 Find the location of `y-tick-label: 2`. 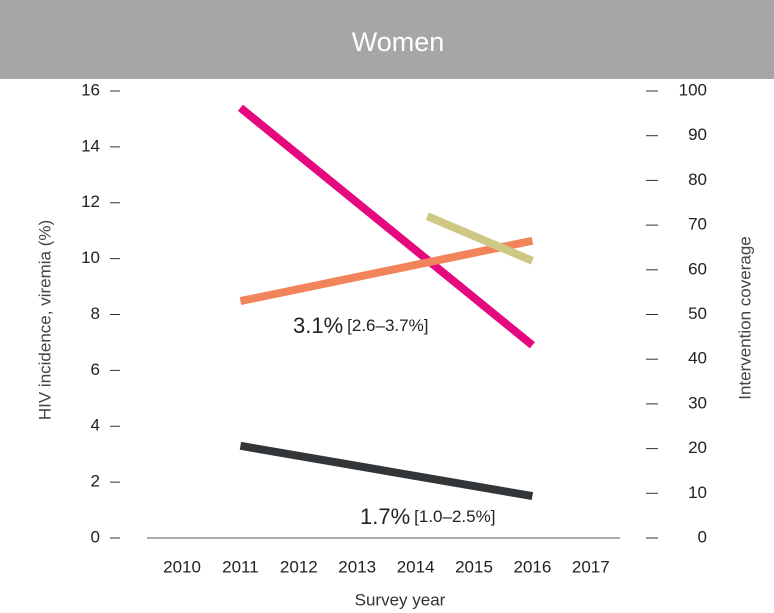

y-tick-label: 2 is located at coordinates (95, 481).